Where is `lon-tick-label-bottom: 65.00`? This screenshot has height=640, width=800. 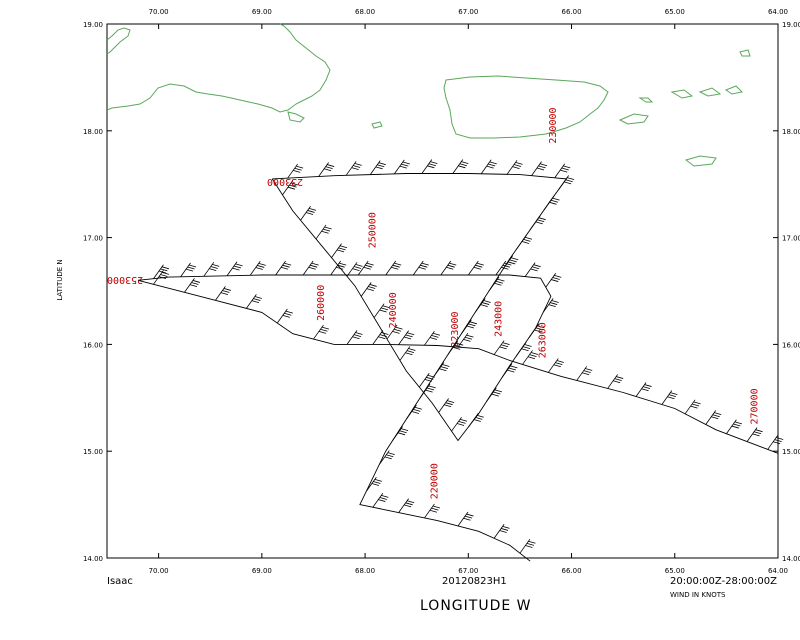 lon-tick-label-bottom: 65.00 is located at coordinates (675, 571).